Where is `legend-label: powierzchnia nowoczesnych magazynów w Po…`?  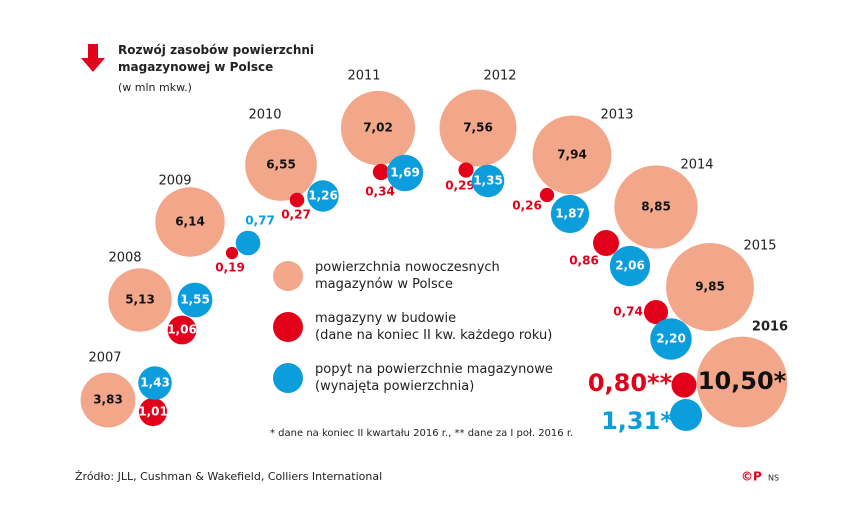
legend-label: powierzchnia nowoczesnych magazynów w Po… is located at coordinates (407, 276).